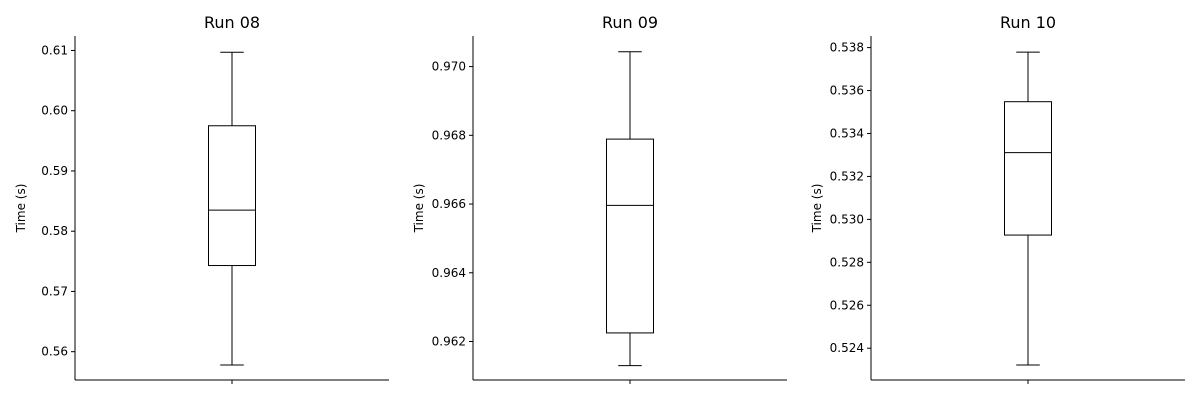 The image size is (1200, 404). What do you see at coordinates (1028, 22) in the screenshot?
I see `subplot-title: Run 10` at bounding box center [1028, 22].